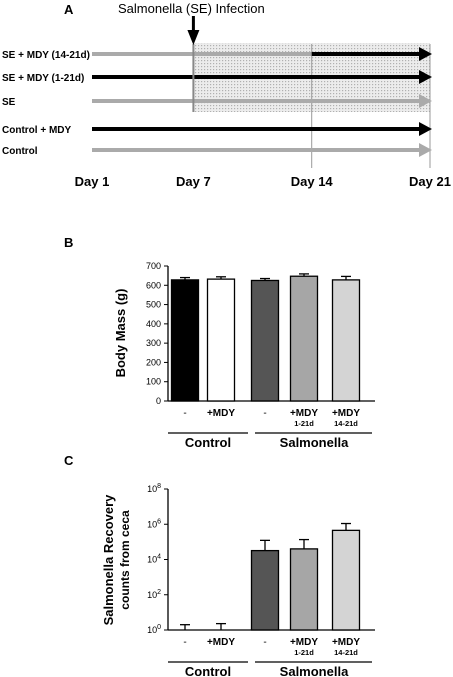  I want to click on timeline-tick-label: Day 21, so click(430, 181).